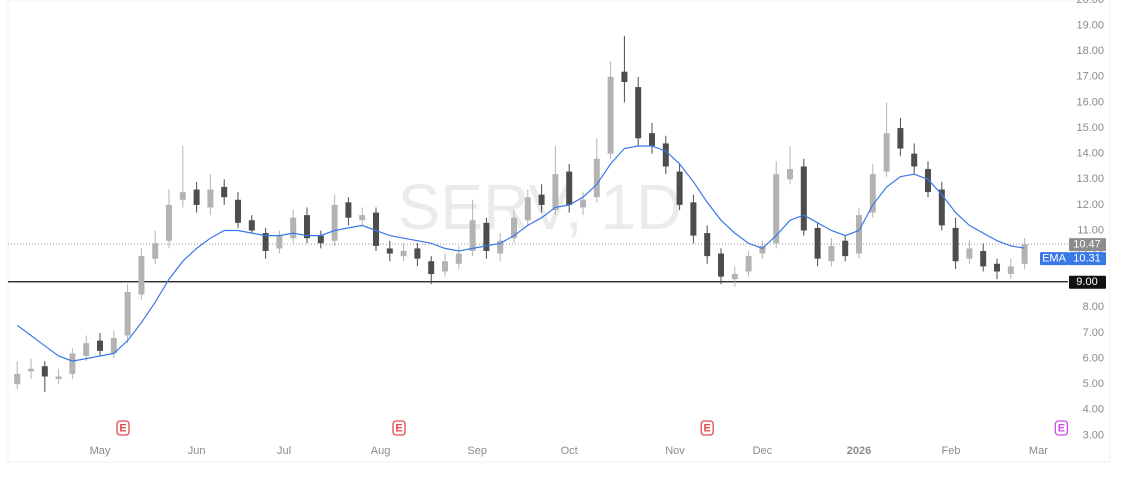 The height and width of the screenshot is (479, 1121). Describe the element at coordinates (1090, 3) in the screenshot. I see `y-tick-label: 20.00` at that location.